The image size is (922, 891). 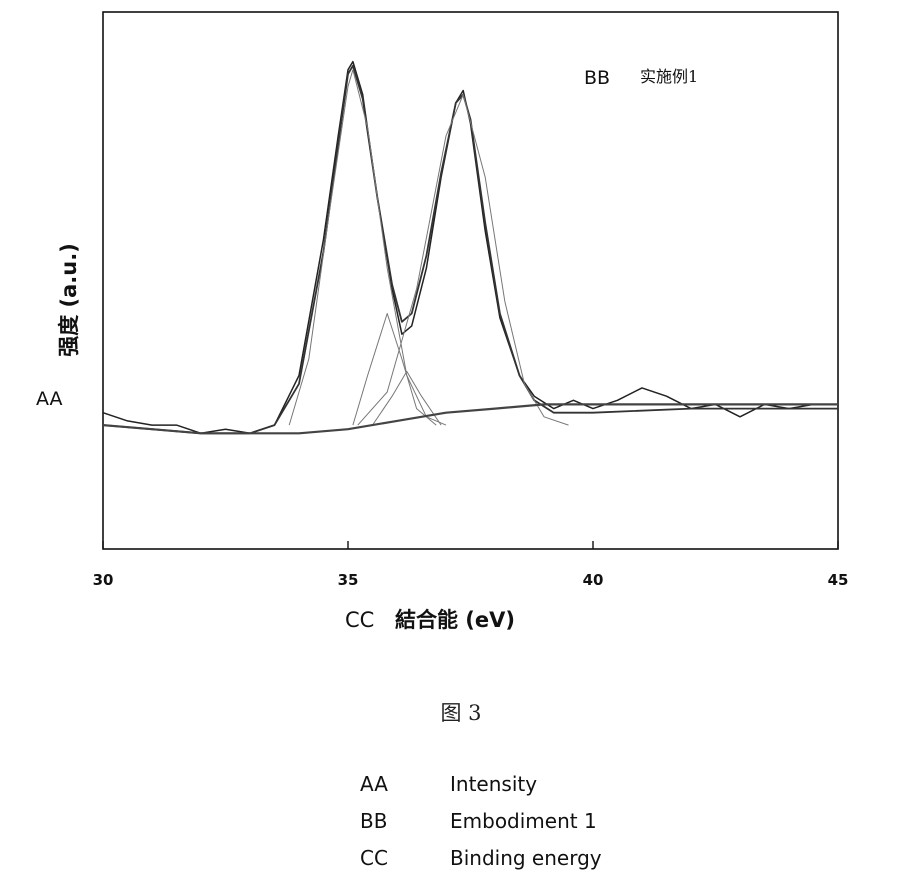 I want to click on x-tick-label: 45, so click(x=838, y=580).